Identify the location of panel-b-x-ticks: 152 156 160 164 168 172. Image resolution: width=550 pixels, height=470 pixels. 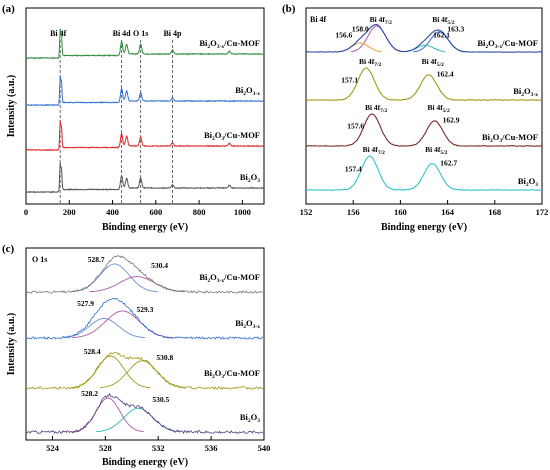
(424, 208).